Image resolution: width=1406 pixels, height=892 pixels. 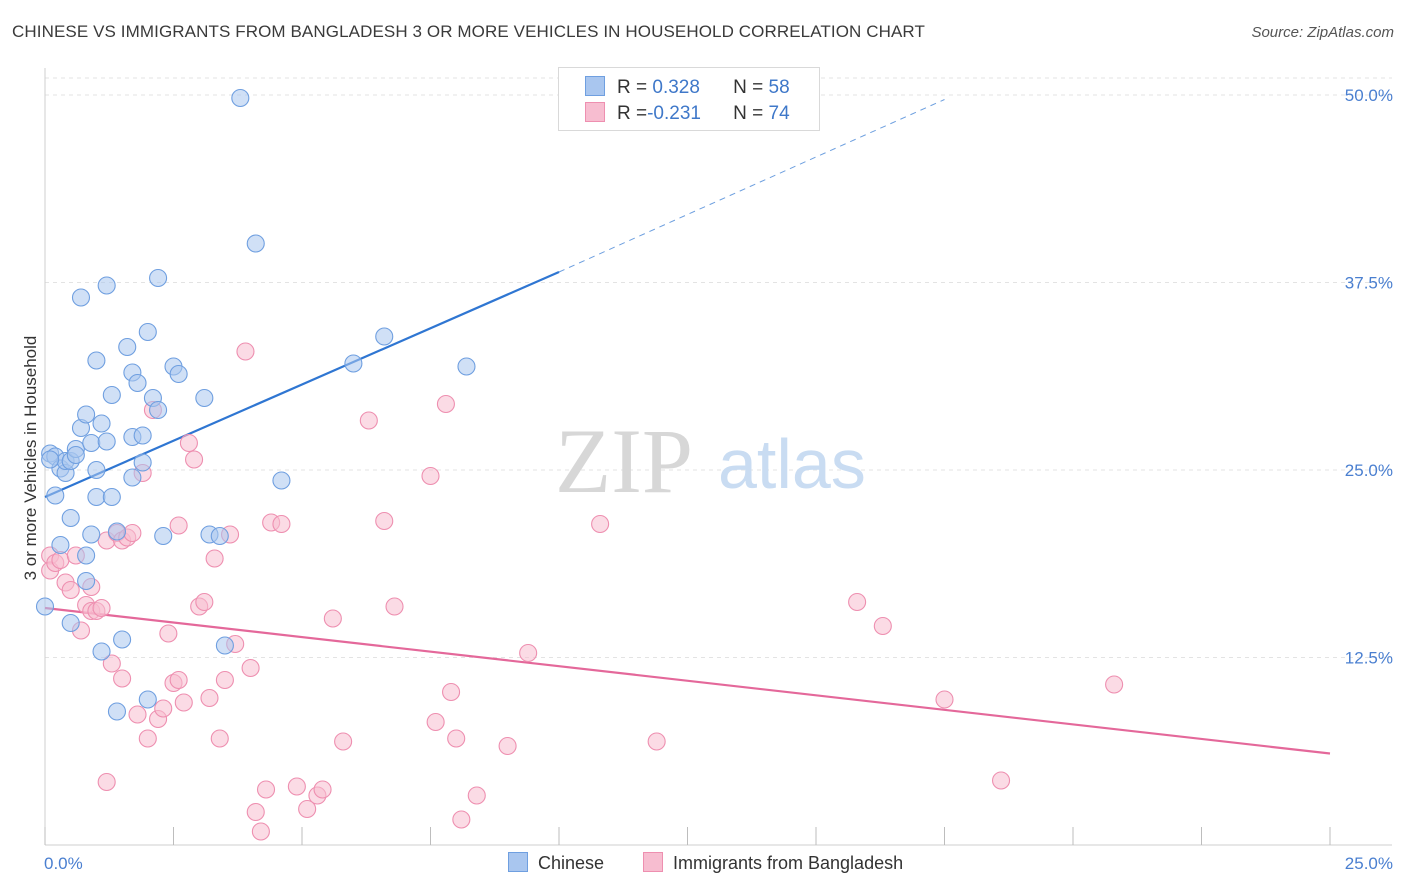 I want to click on bangladesh-legend-label: Immigrants from Bangladesh, so click(x=788, y=863).